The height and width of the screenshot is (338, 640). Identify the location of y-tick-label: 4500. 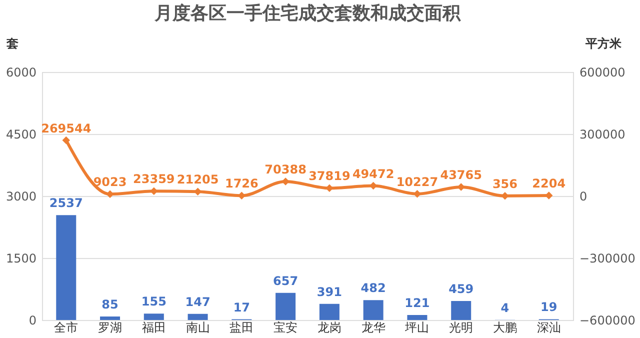
(21, 135).